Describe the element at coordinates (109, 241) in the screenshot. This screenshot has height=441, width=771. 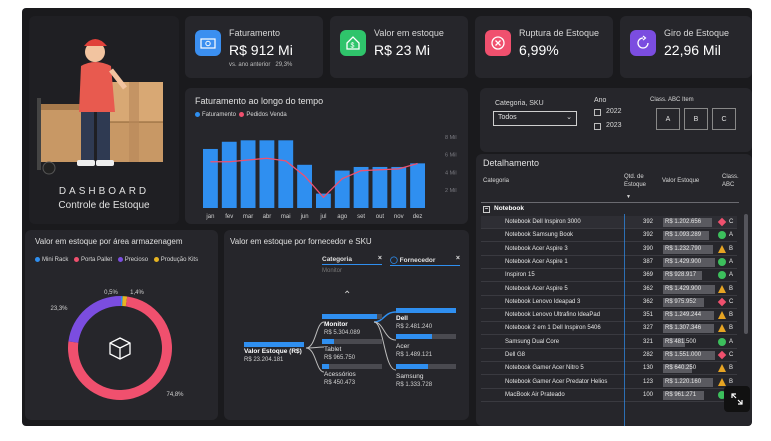
I see `donut-title: Valor em estoque por área armazenagem` at that location.